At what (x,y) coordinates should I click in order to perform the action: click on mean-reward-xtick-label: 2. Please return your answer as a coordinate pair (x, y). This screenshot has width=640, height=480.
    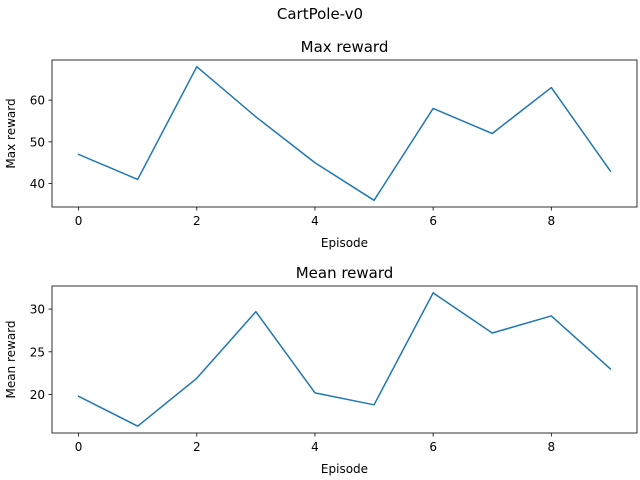
    Looking at the image, I should click on (197, 447).